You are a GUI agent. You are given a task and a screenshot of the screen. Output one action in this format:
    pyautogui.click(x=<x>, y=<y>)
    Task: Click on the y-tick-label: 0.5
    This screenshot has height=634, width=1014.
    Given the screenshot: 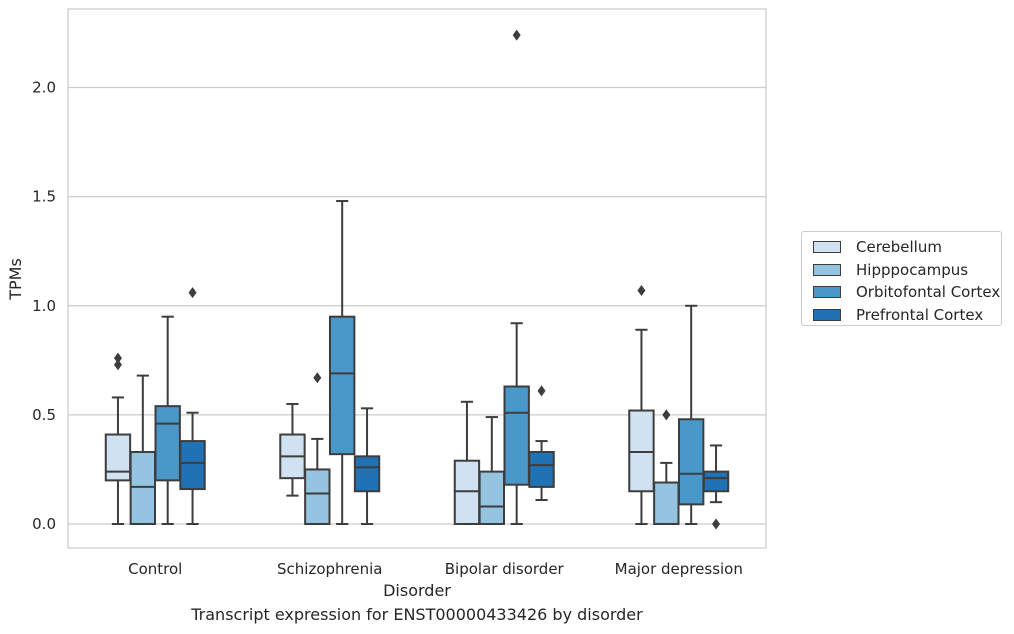 What is the action you would take?
    pyautogui.click(x=44, y=415)
    